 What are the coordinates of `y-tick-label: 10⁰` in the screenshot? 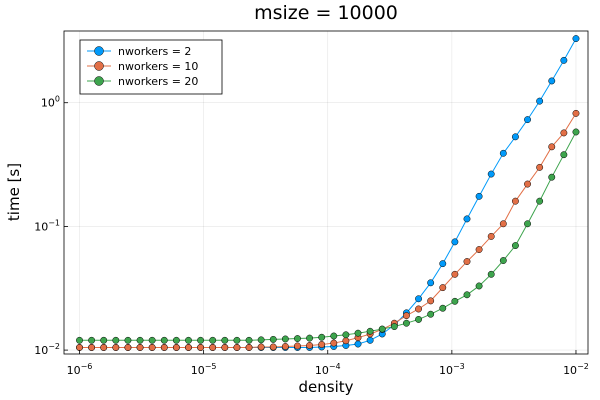 It's located at (50, 102).